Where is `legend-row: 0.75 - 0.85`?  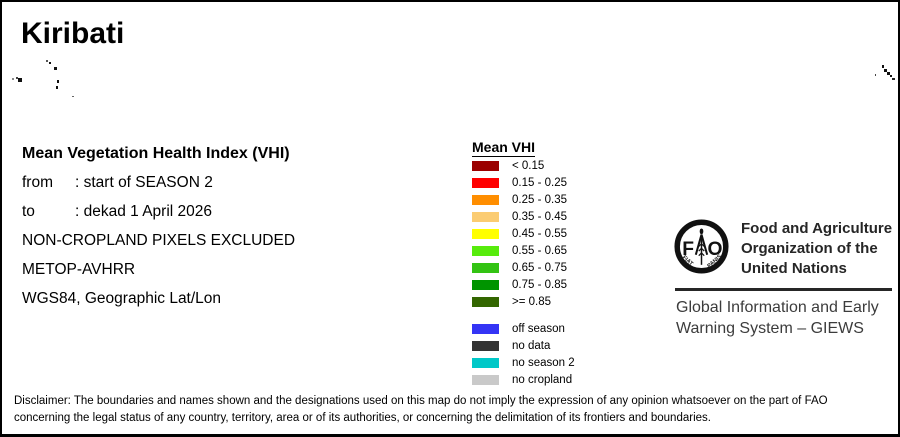
legend-row: 0.75 - 0.85 is located at coordinates (519, 285).